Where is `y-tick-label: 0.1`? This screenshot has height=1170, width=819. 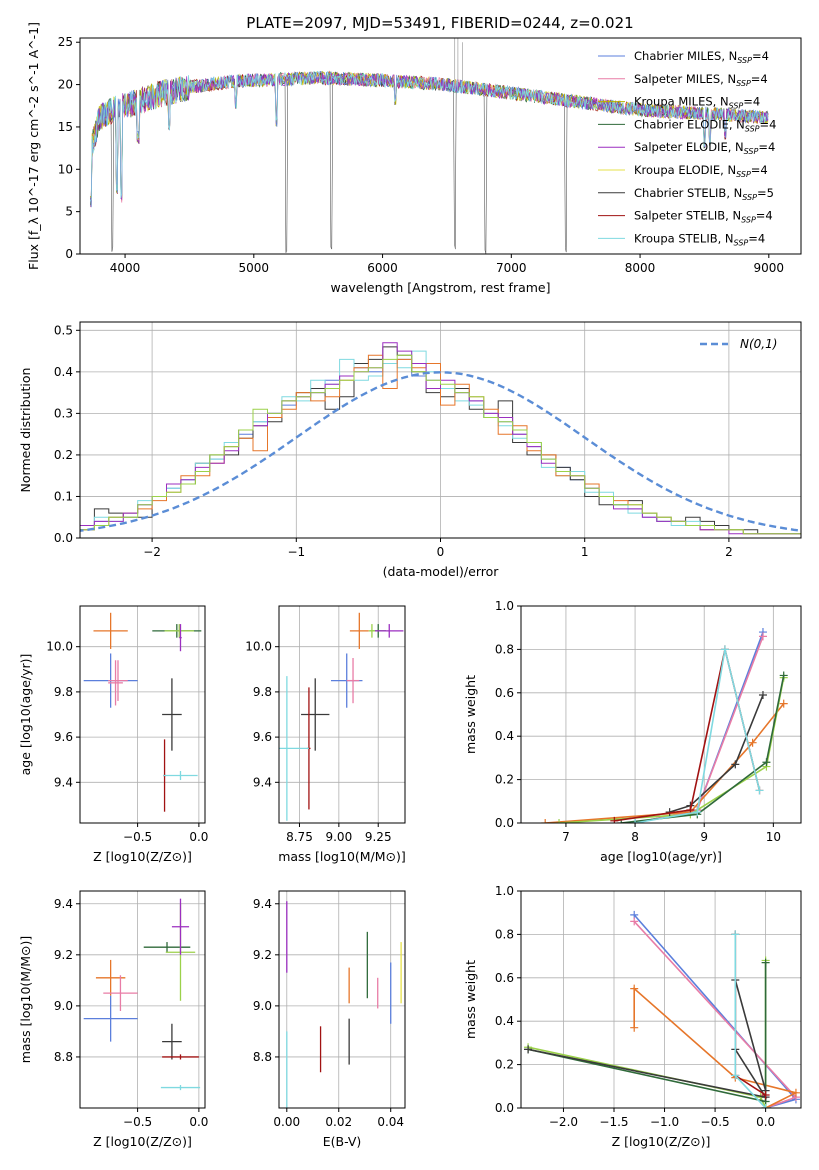
y-tick-label: 0.1 is located at coordinates (63, 496).